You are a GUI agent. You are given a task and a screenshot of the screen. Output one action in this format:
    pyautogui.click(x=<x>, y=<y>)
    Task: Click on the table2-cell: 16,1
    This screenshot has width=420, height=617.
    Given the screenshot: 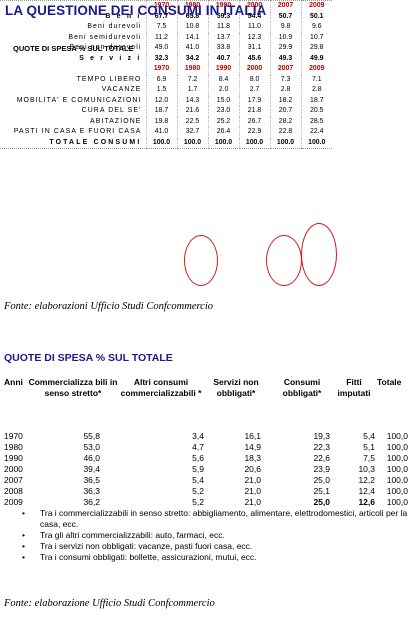 What is the action you would take?
    pyautogui.click(x=252, y=436)
    